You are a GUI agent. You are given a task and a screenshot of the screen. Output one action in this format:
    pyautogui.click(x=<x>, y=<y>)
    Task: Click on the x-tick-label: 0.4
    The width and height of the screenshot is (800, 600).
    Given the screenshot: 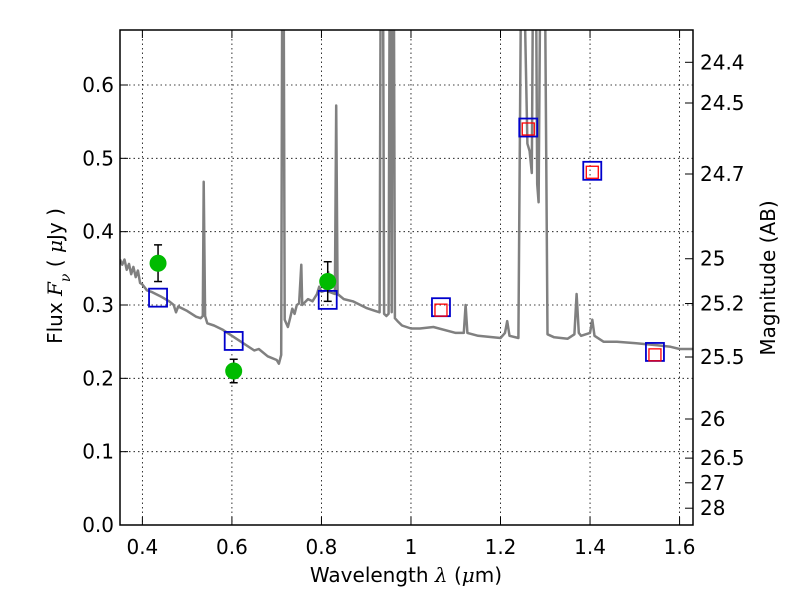 What is the action you would take?
    pyautogui.click(x=142, y=547)
    